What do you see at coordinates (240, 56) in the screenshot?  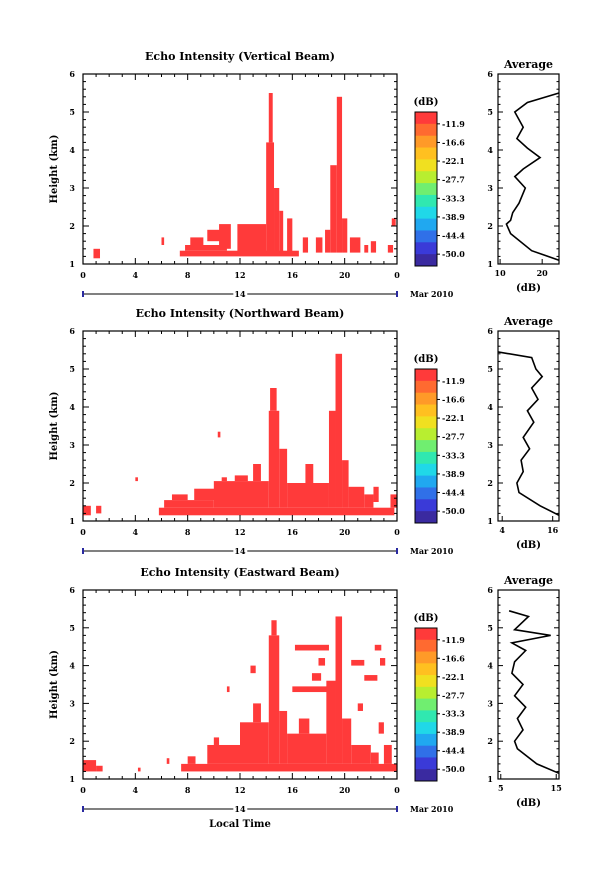 I see `panel-title: Echo Intensity (Vertical Beam)` at bounding box center [240, 56].